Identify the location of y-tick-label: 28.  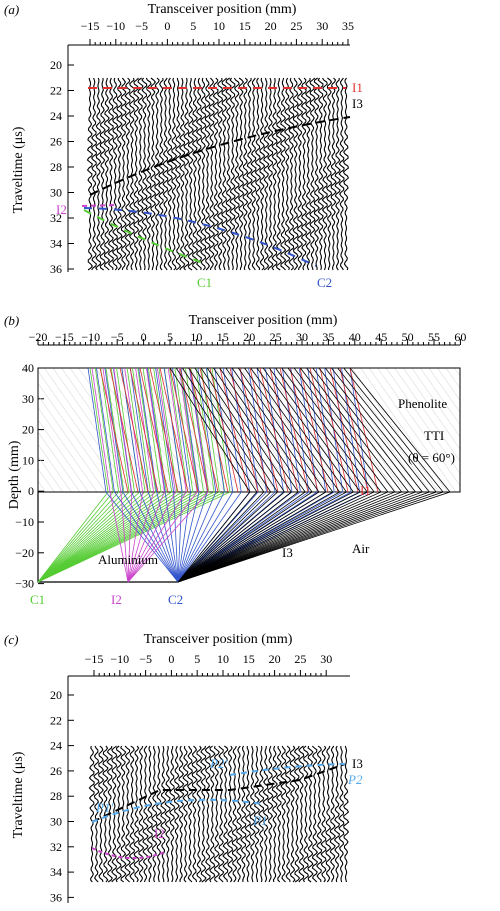
(56, 796).